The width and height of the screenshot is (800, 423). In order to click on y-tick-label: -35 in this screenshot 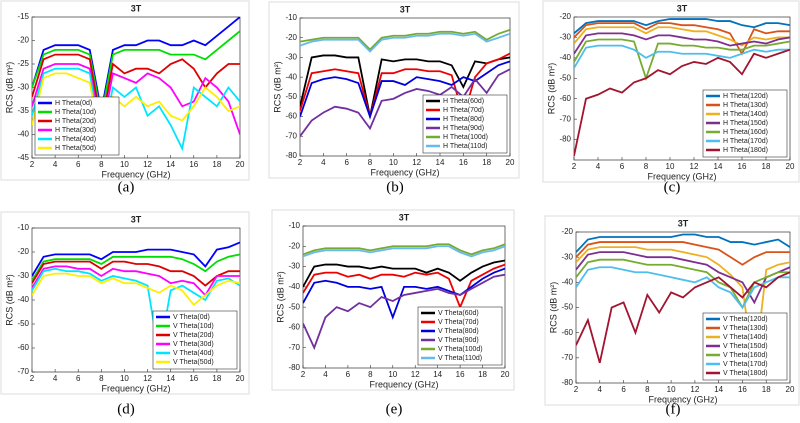, I will do `click(23, 110)`.